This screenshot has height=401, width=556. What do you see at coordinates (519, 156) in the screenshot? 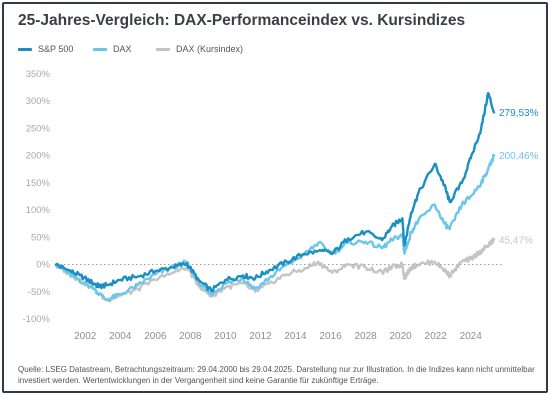
I see `end-value-label: 200,46%` at bounding box center [519, 156].